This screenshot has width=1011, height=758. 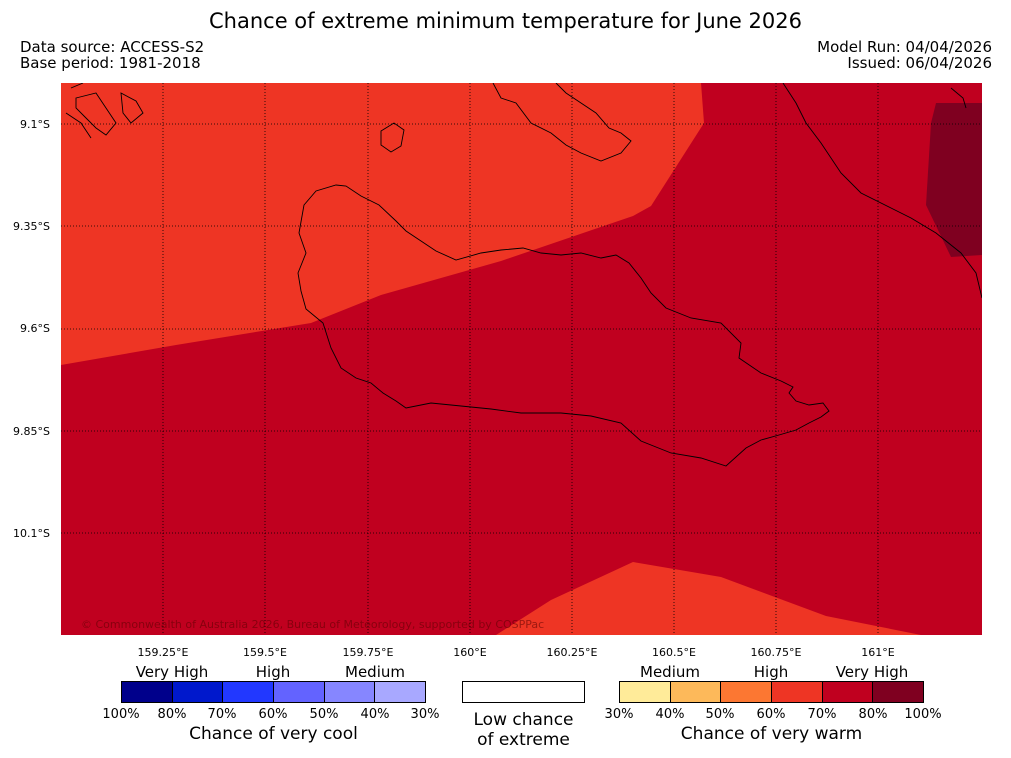 I want to click on cool-percent-label: 80%, so click(x=172, y=714).